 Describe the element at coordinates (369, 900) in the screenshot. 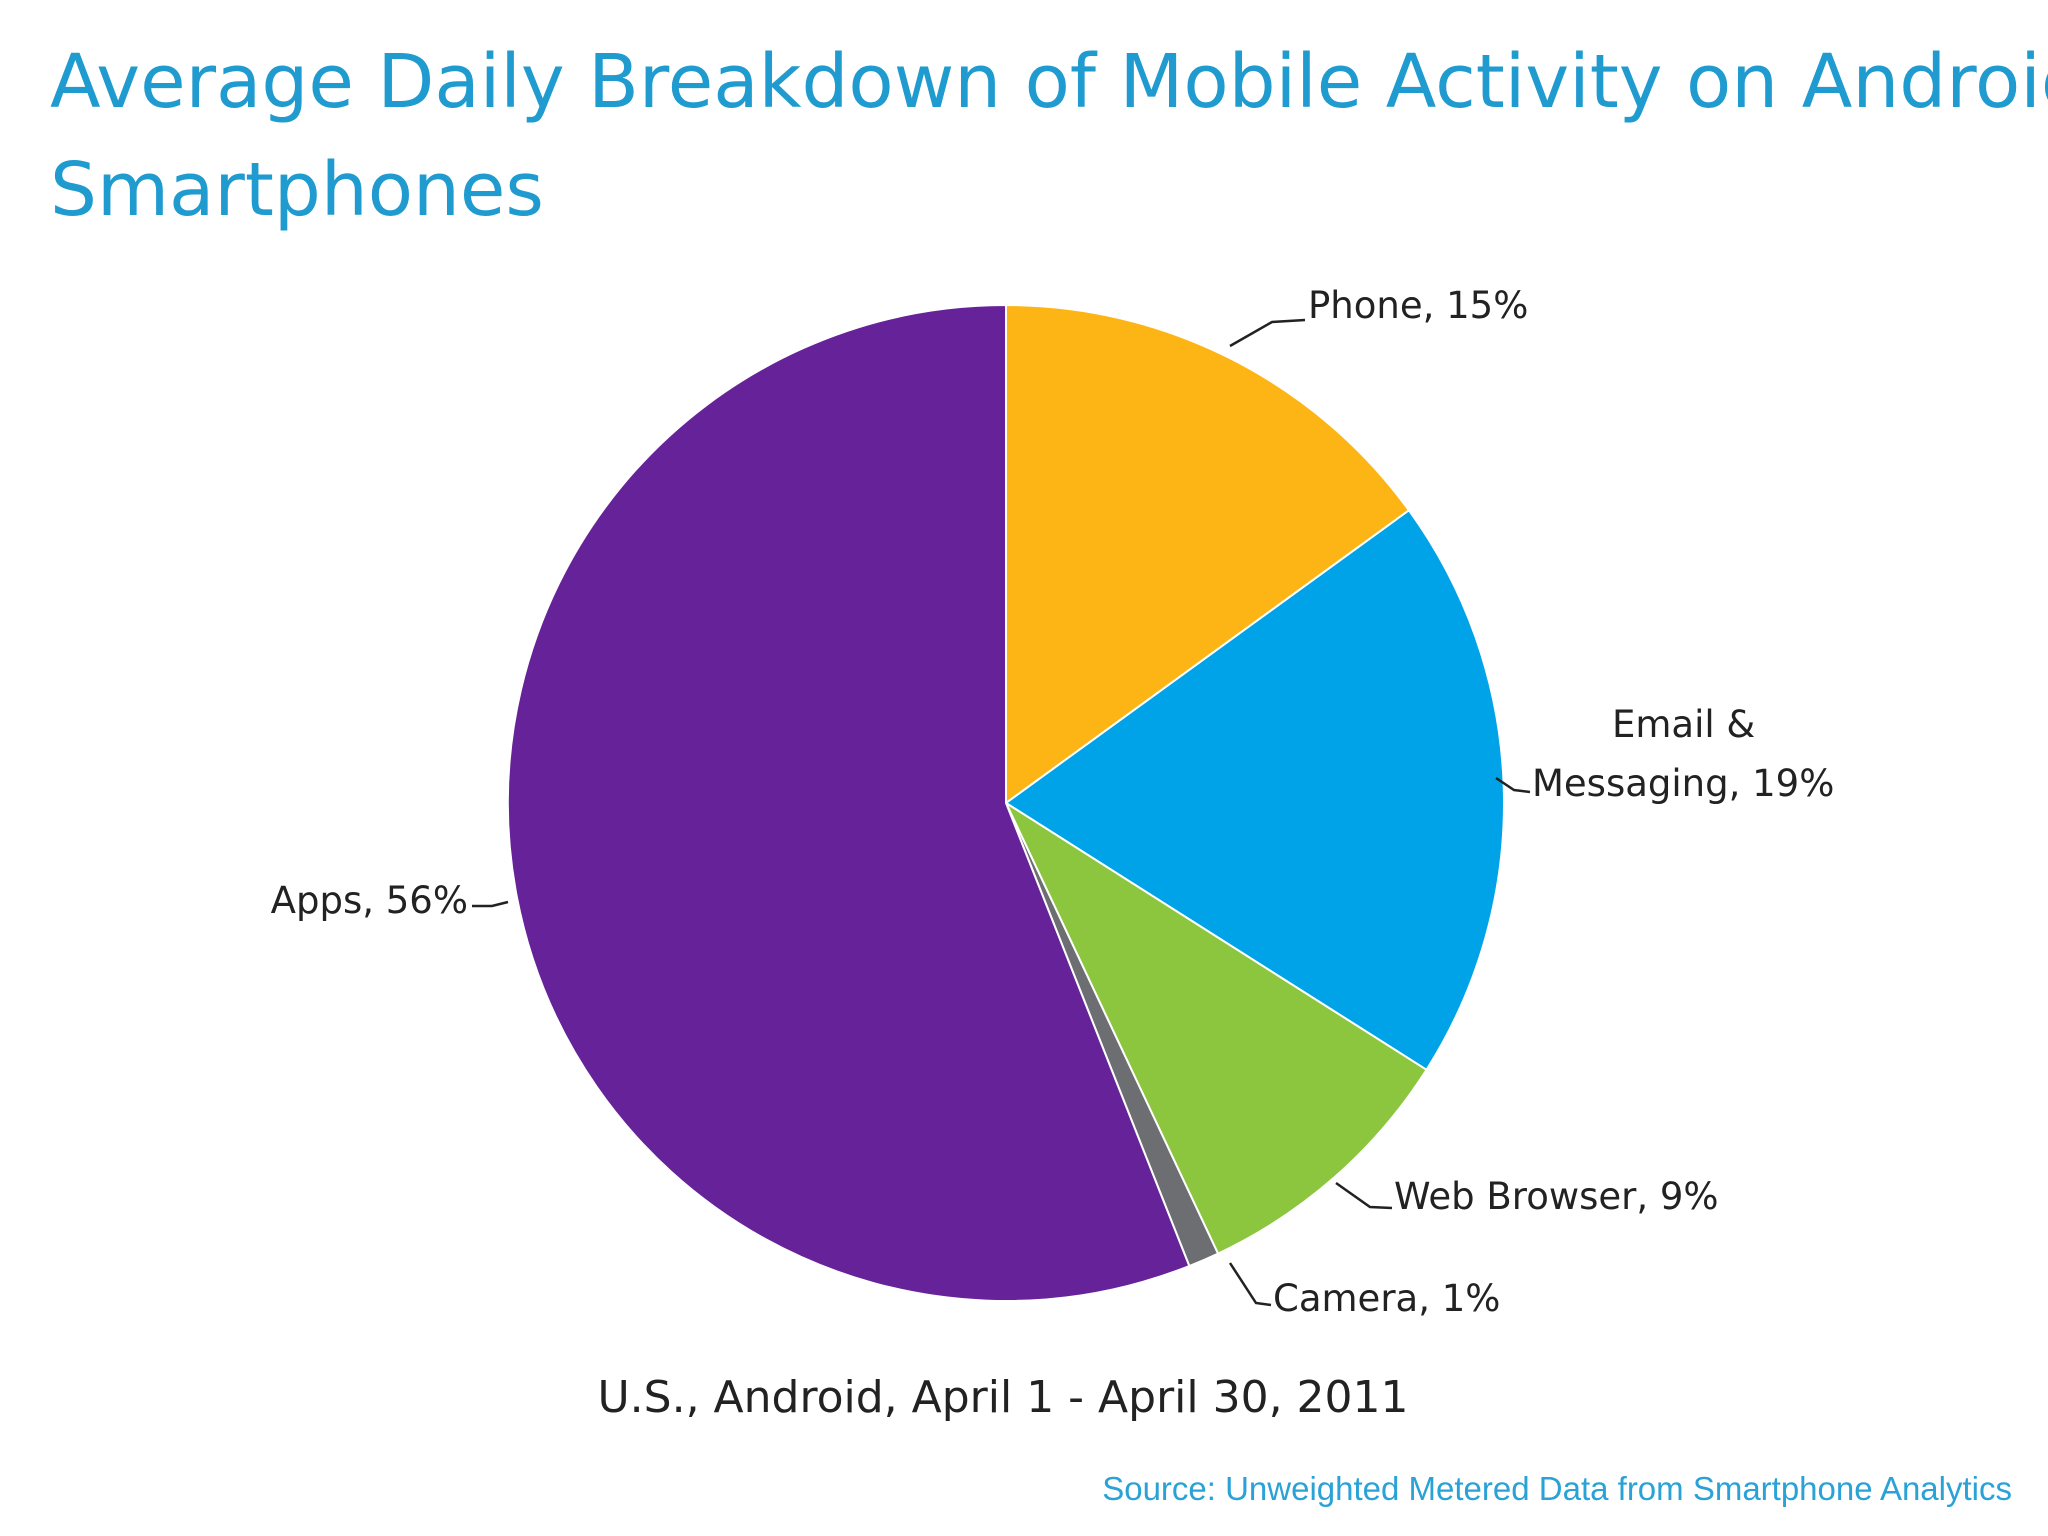

I see `label-apps: Apps, 56%` at that location.